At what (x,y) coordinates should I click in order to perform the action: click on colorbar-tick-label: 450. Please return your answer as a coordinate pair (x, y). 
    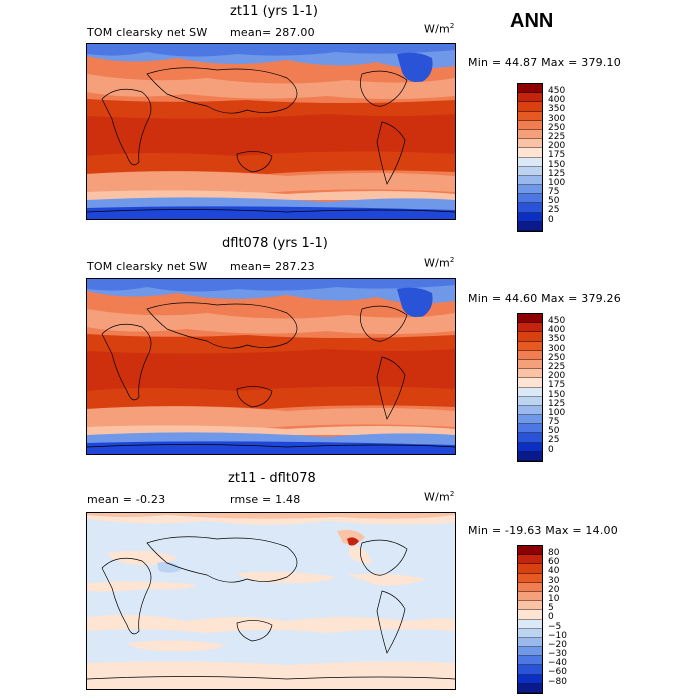
    Looking at the image, I should click on (557, 91).